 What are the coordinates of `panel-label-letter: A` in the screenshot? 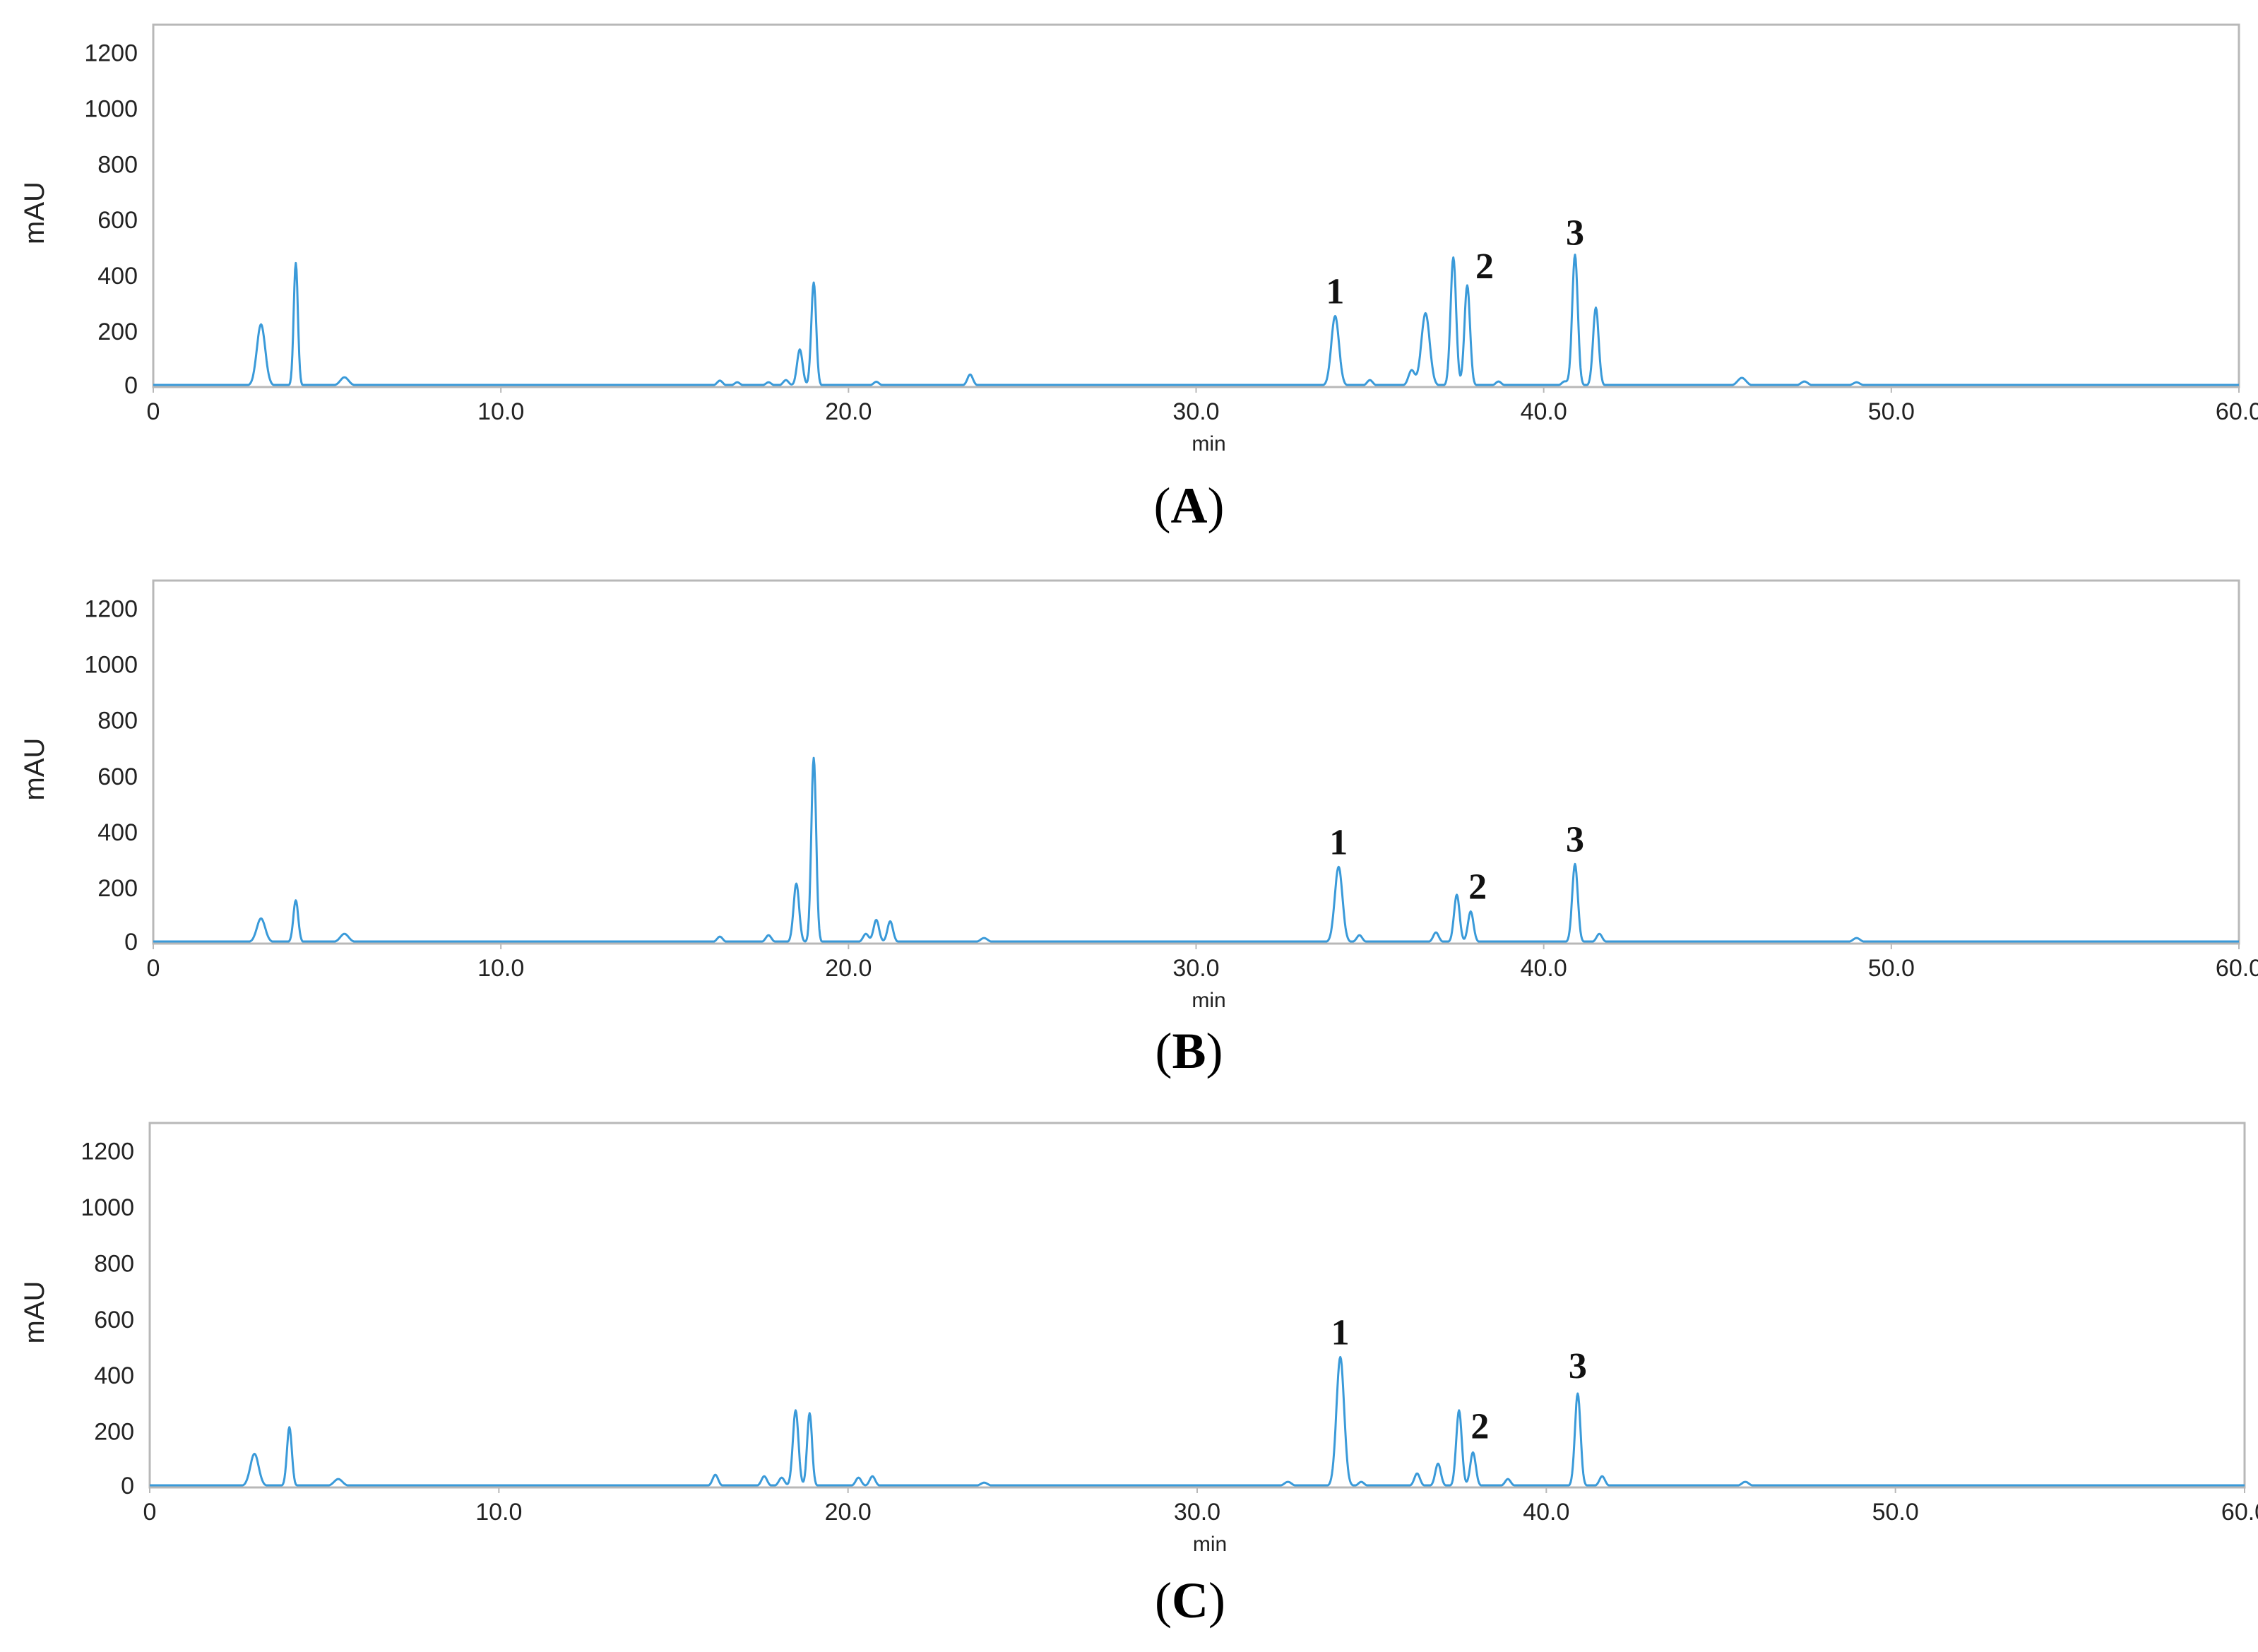 It's located at (1189, 506).